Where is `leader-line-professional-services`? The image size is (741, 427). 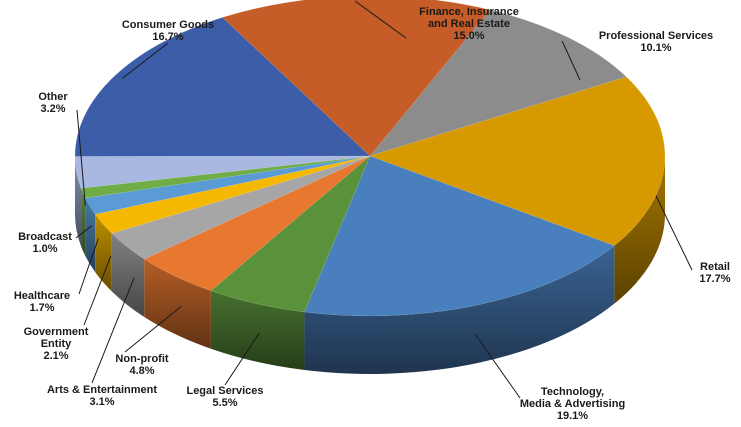 leader-line-professional-services is located at coordinates (571, 60).